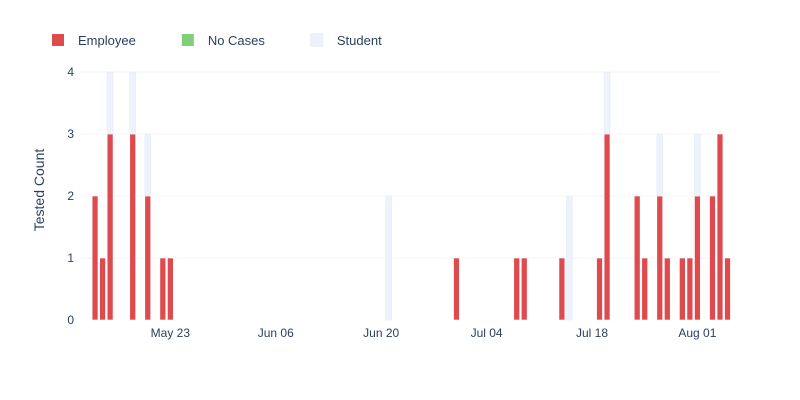 This screenshot has width=800, height=400. What do you see at coordinates (70, 320) in the screenshot?
I see `y-tick-label: 0` at bounding box center [70, 320].